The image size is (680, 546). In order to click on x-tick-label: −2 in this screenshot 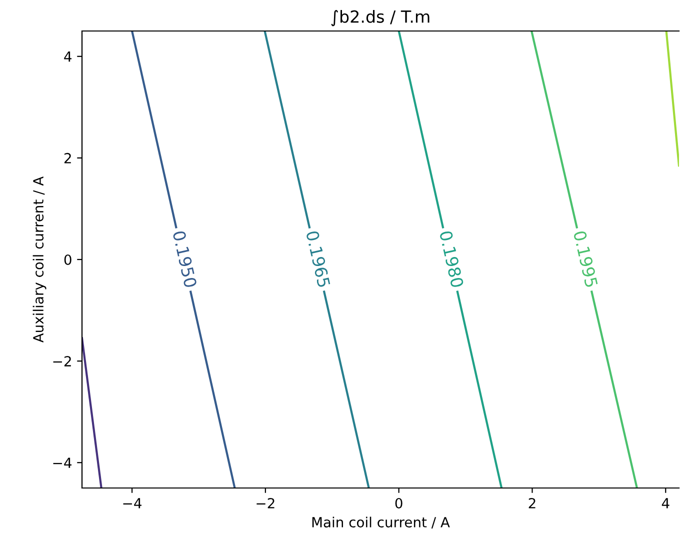, I will do `click(265, 503)`.